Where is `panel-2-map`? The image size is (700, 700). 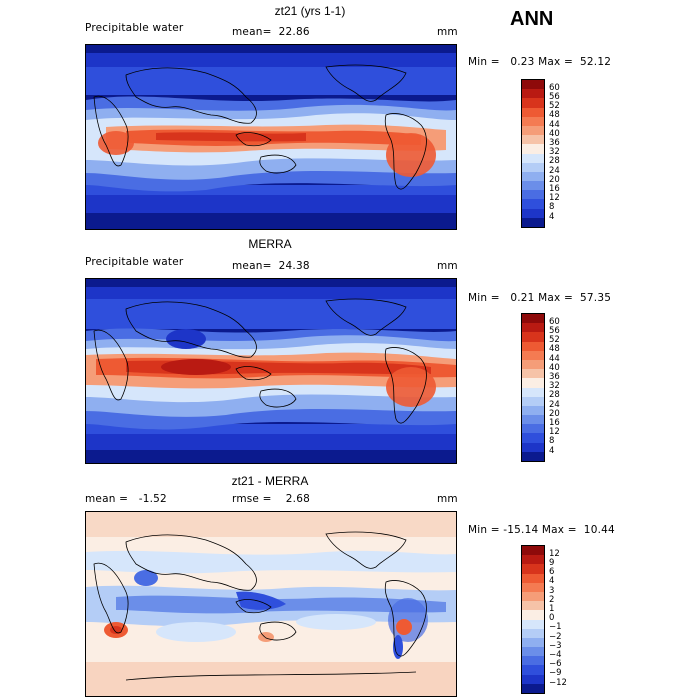
panel-2-map is located at coordinates (271, 371).